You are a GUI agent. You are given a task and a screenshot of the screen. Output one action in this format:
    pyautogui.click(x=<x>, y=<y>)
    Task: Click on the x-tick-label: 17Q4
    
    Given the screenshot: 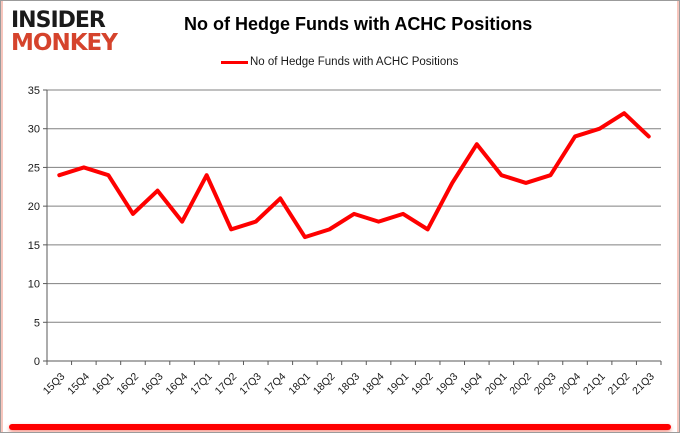 What is the action you would take?
    pyautogui.click(x=275, y=384)
    